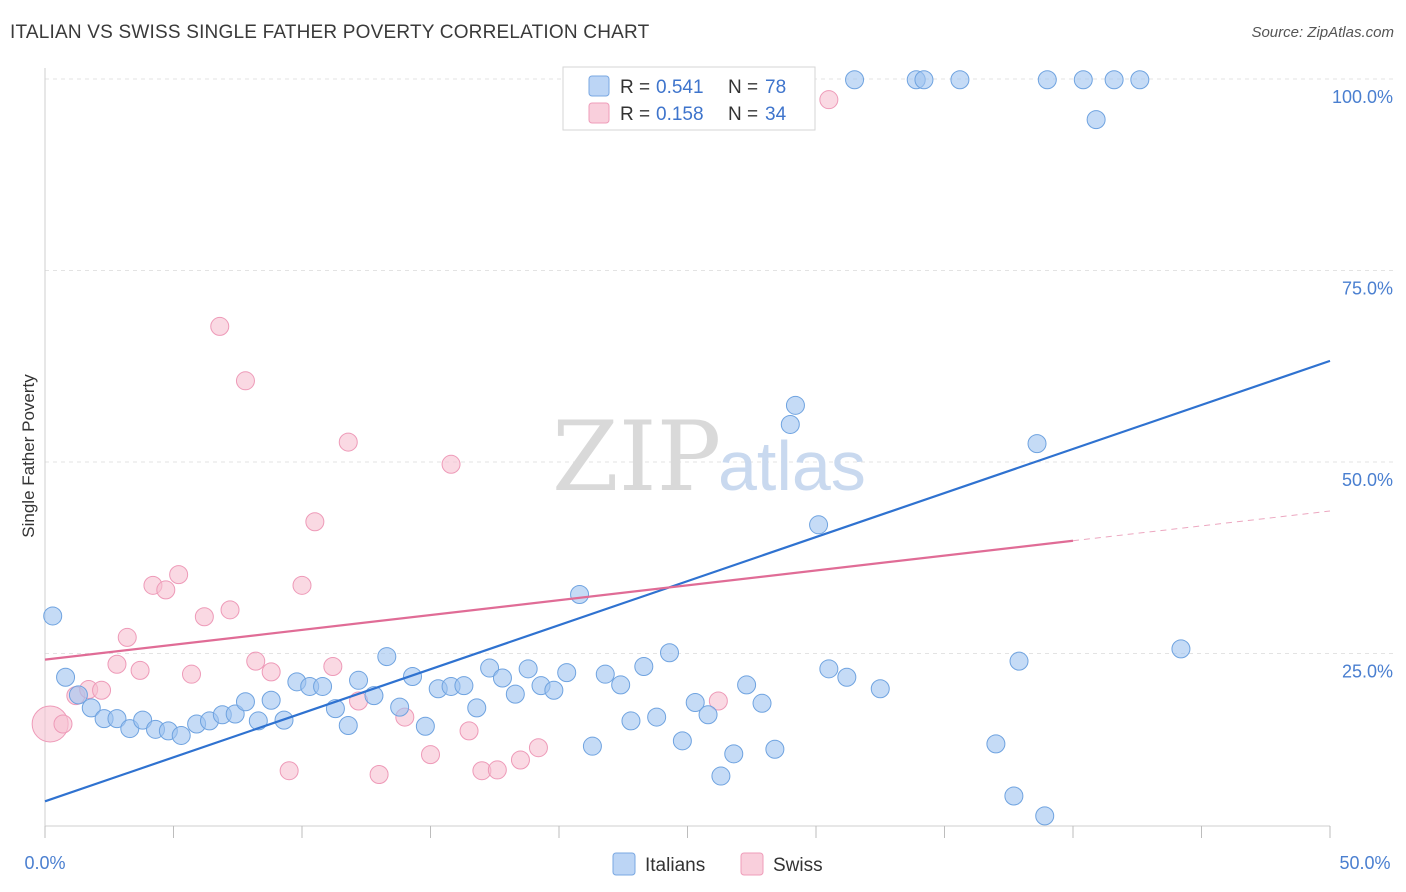 The height and width of the screenshot is (892, 1406). Describe the element at coordinates (559, 600) in the screenshot. I see `swiss-trend-line` at that location.